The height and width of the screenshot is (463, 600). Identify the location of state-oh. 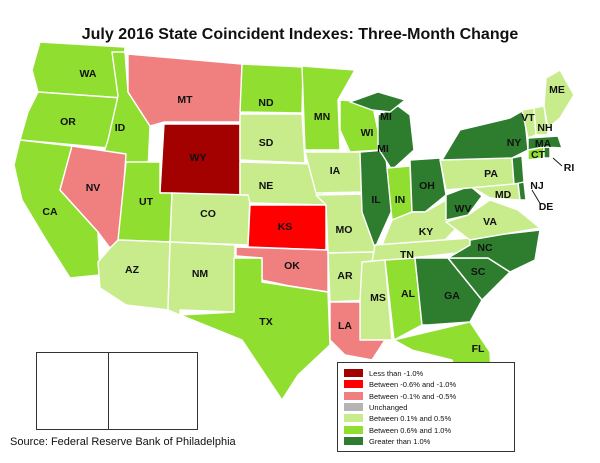
(428, 185).